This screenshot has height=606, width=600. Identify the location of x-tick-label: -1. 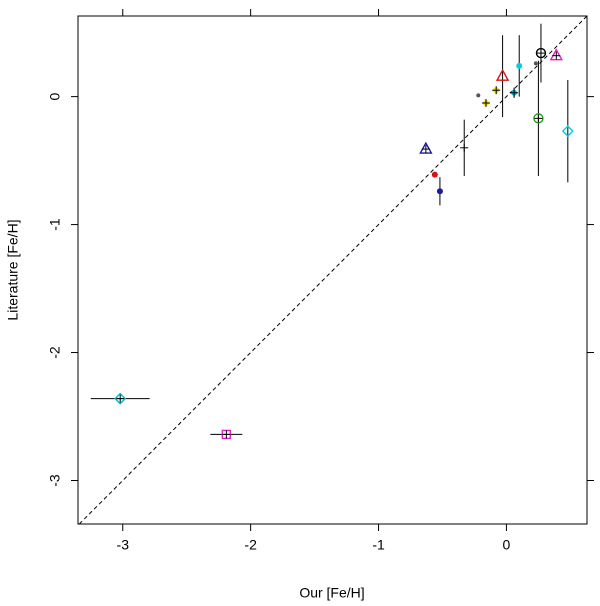
(378, 545).